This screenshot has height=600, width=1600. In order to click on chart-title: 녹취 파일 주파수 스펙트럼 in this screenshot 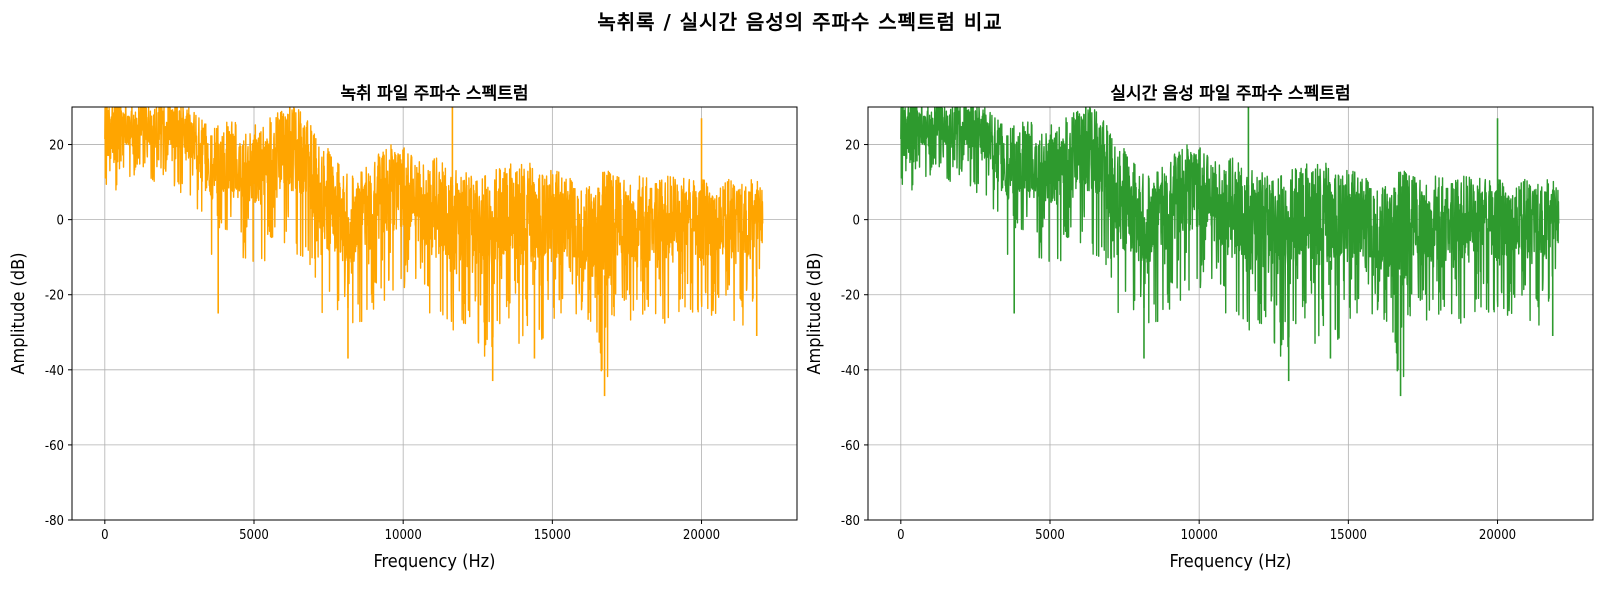, I will do `click(434, 93)`.